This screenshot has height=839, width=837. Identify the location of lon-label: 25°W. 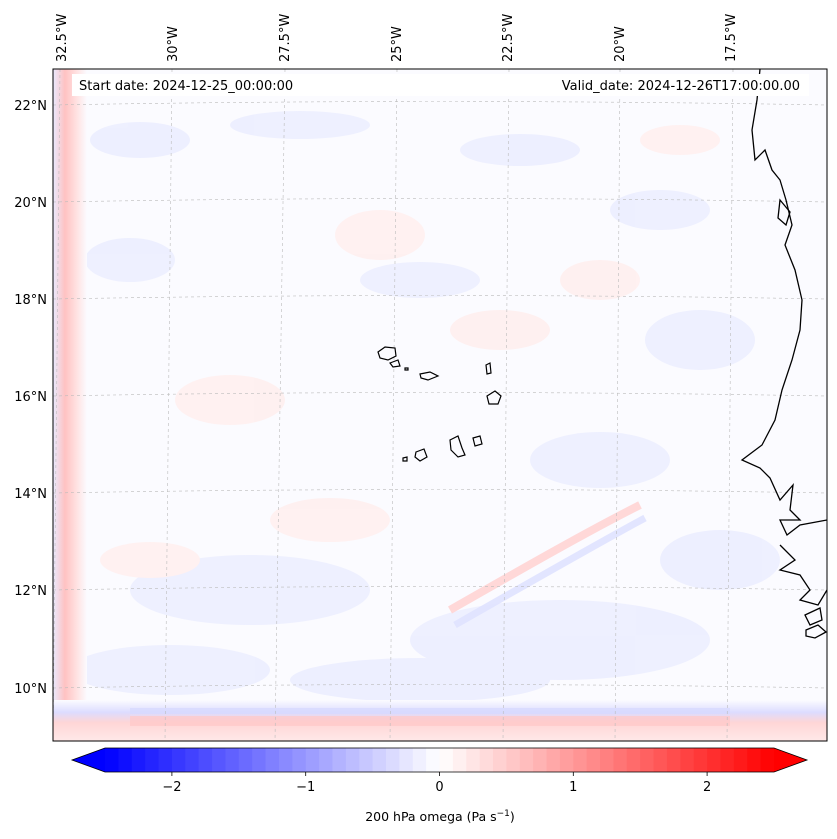
(397, 44).